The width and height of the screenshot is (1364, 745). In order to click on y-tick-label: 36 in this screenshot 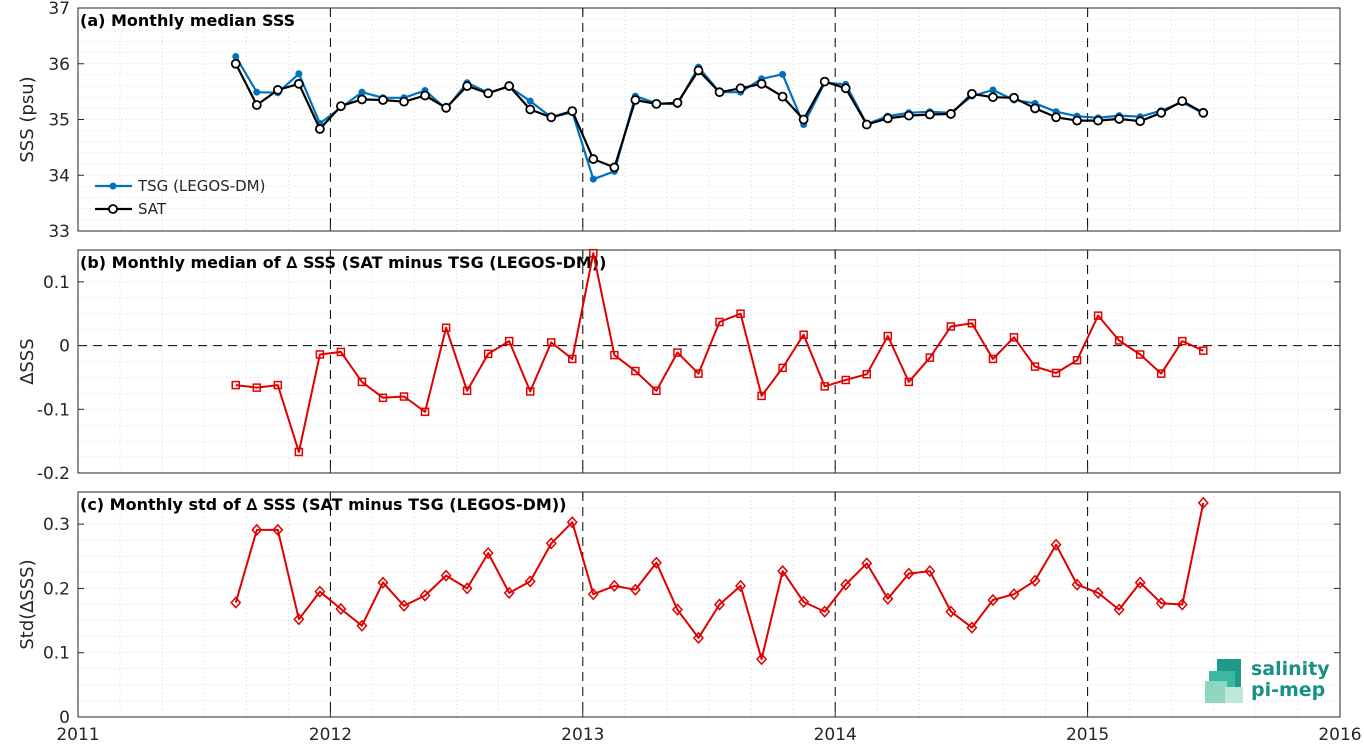, I will do `click(59, 65)`.